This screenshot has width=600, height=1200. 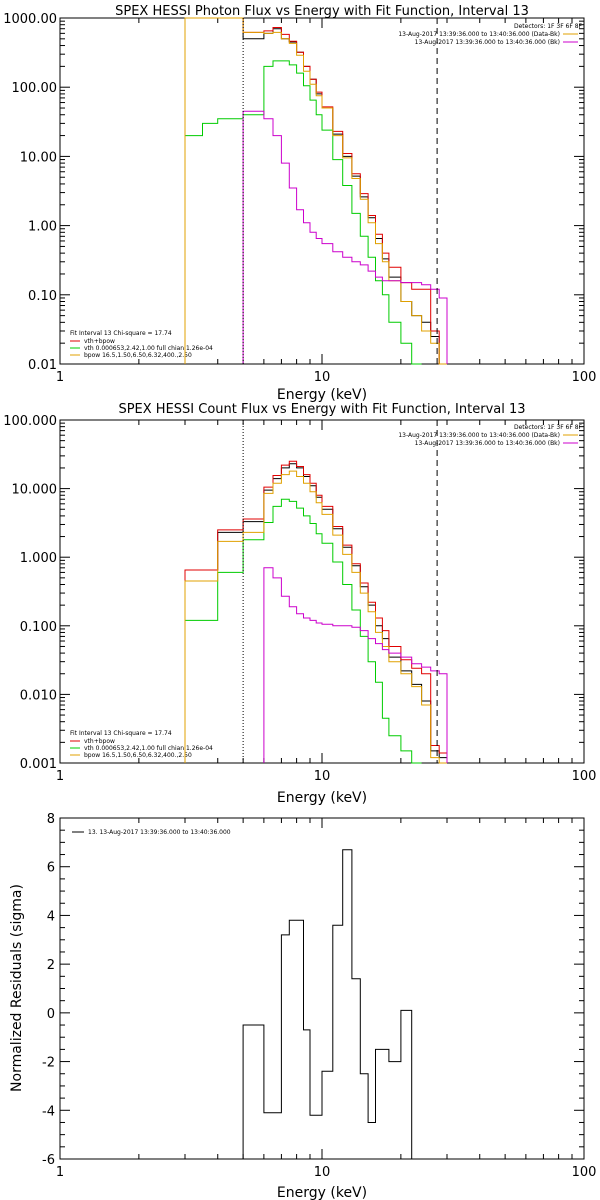 What do you see at coordinates (38, 695) in the screenshot?
I see `y-tick-label: 0.010` at bounding box center [38, 695].